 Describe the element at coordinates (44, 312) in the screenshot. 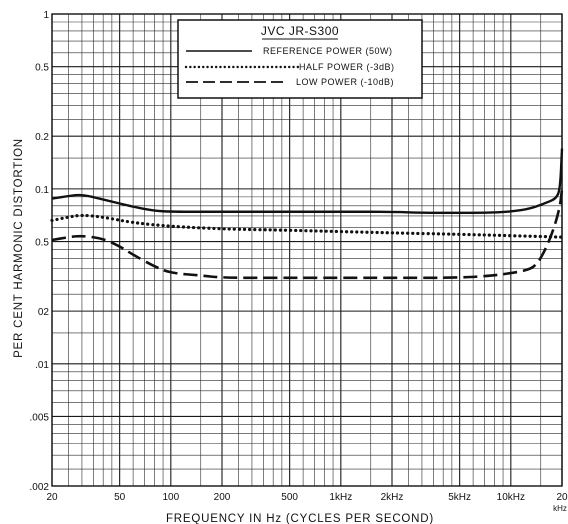

I see `y-tick-label: 02` at that location.